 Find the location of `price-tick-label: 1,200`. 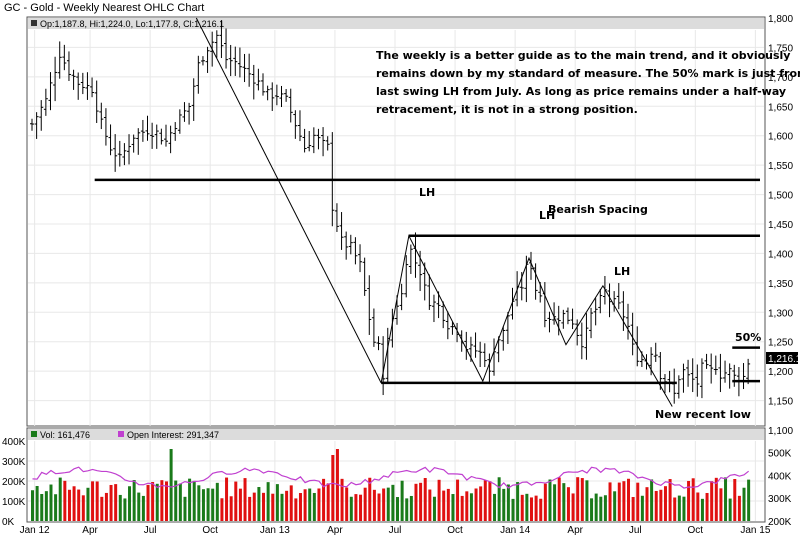

price-tick-label: 1,200 is located at coordinates (780, 372).